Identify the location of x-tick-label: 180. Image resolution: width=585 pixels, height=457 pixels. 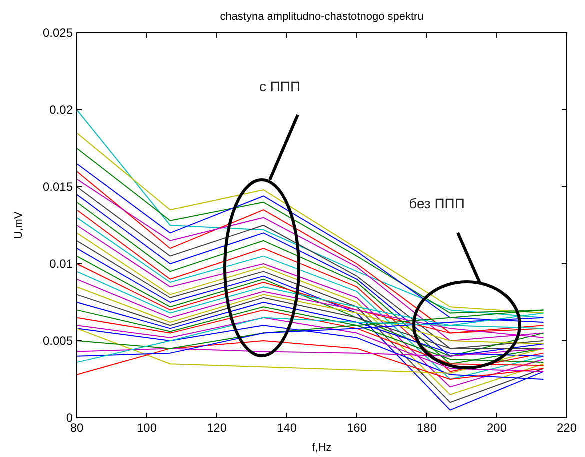
(427, 428).